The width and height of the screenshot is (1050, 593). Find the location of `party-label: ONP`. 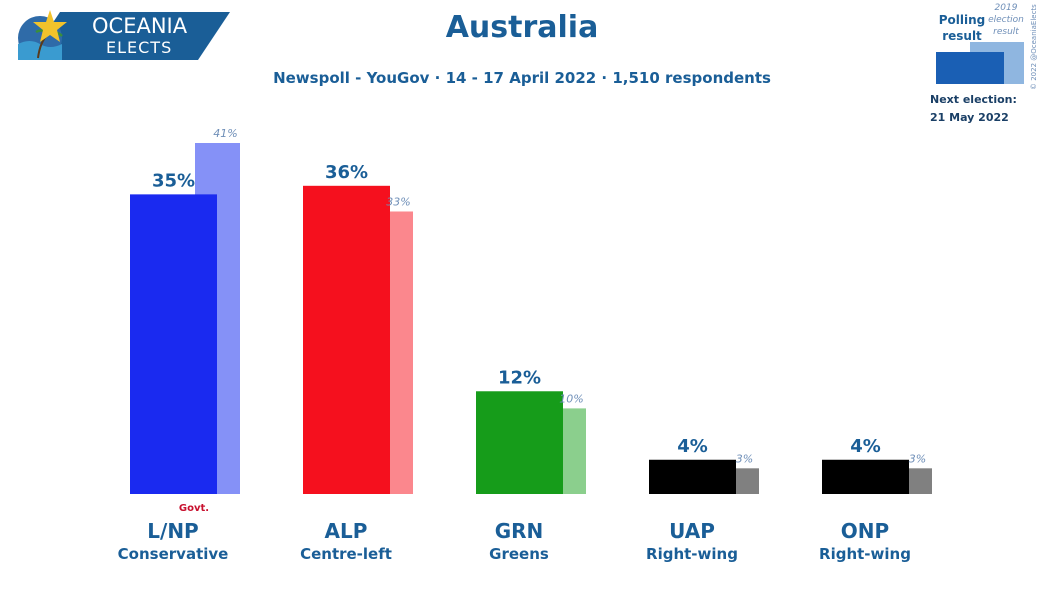

party-label: ONP is located at coordinates (865, 531).